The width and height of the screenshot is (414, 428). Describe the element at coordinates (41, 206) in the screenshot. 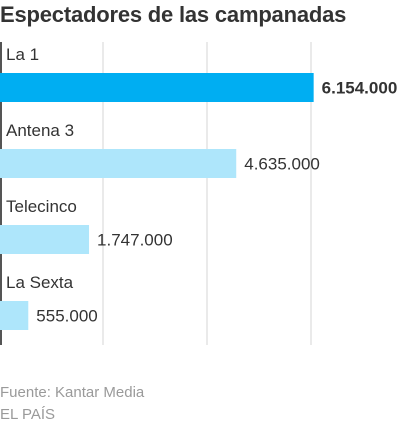

I see `category-label: Telecinco` at that location.